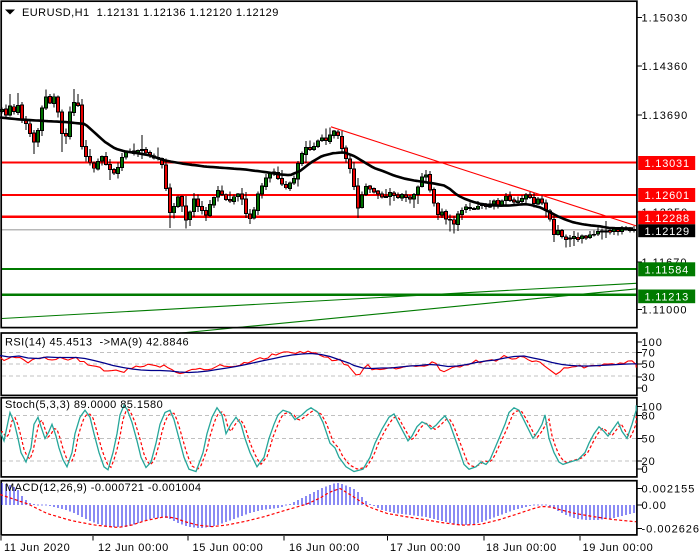 This screenshot has width=700, height=560. Describe the element at coordinates (425, 548) in the screenshot. I see `svg-text: 17 Jun 00:00` at that location.